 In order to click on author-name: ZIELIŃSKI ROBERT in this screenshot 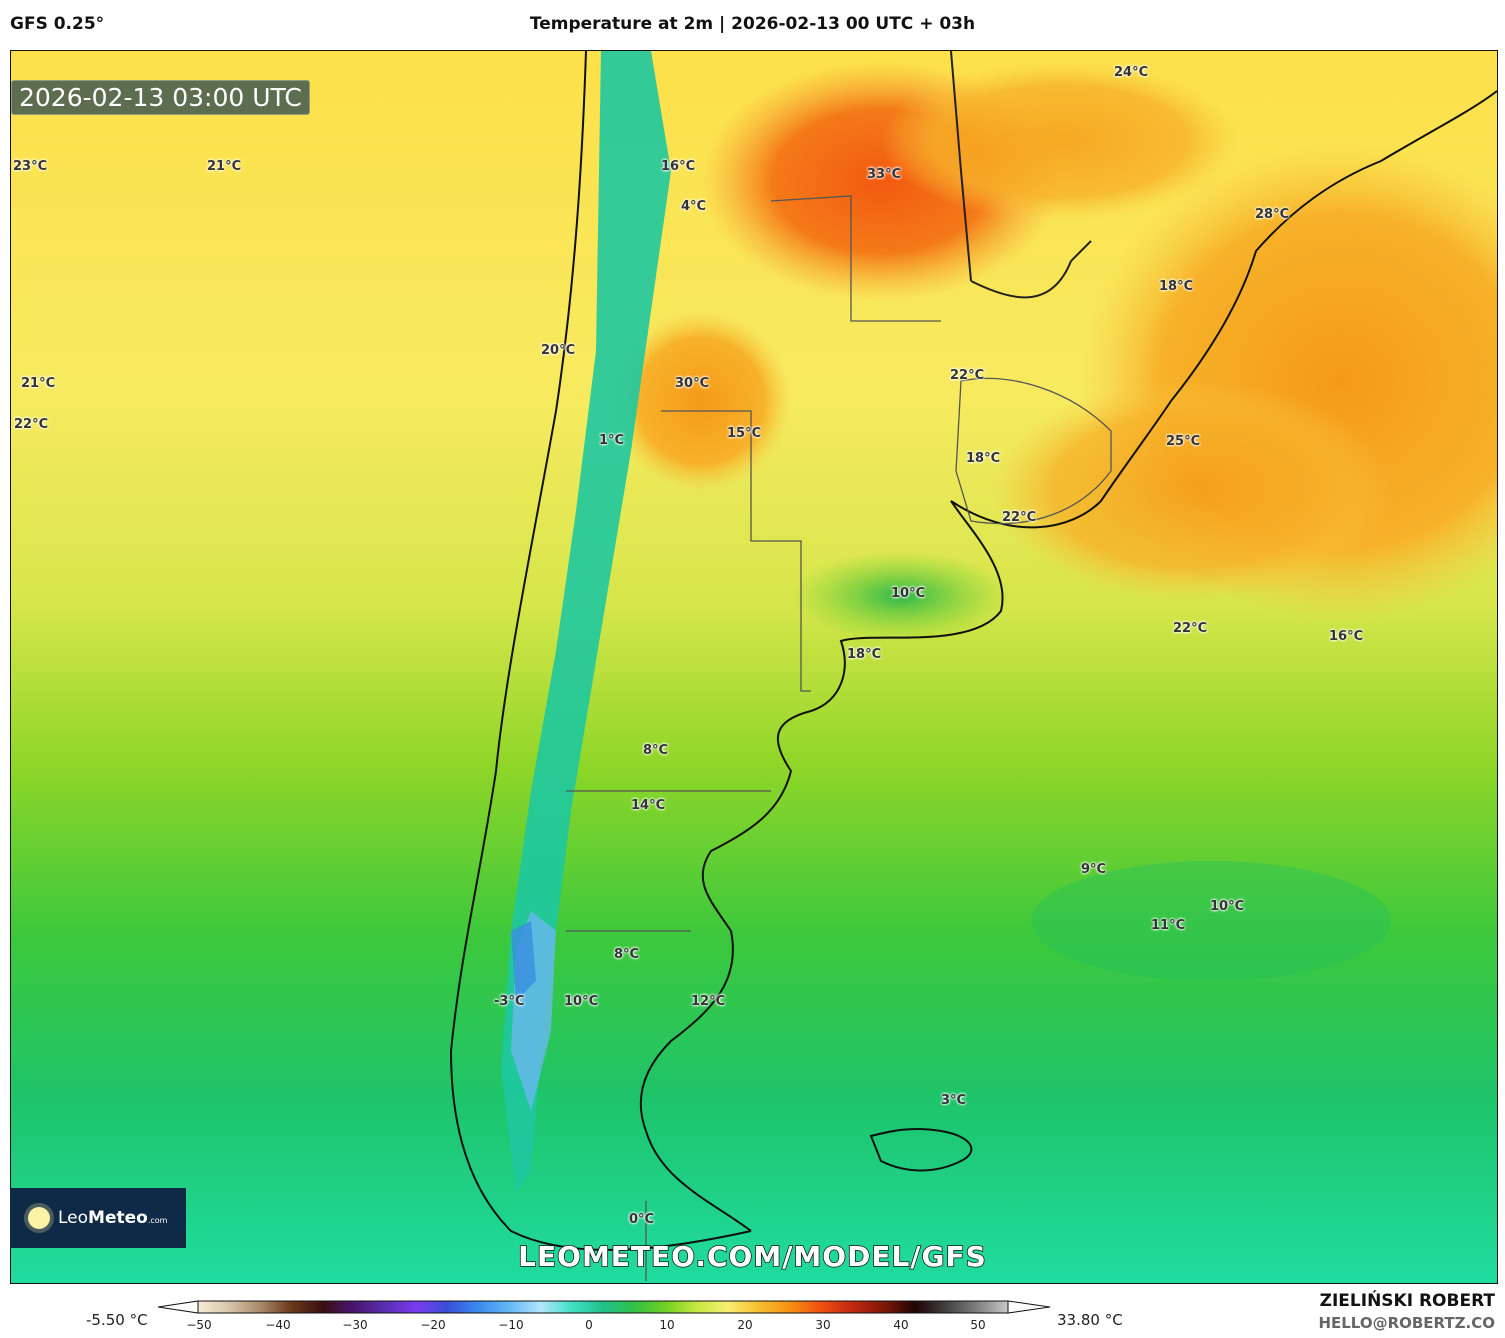, I will do `click(1407, 1301)`.